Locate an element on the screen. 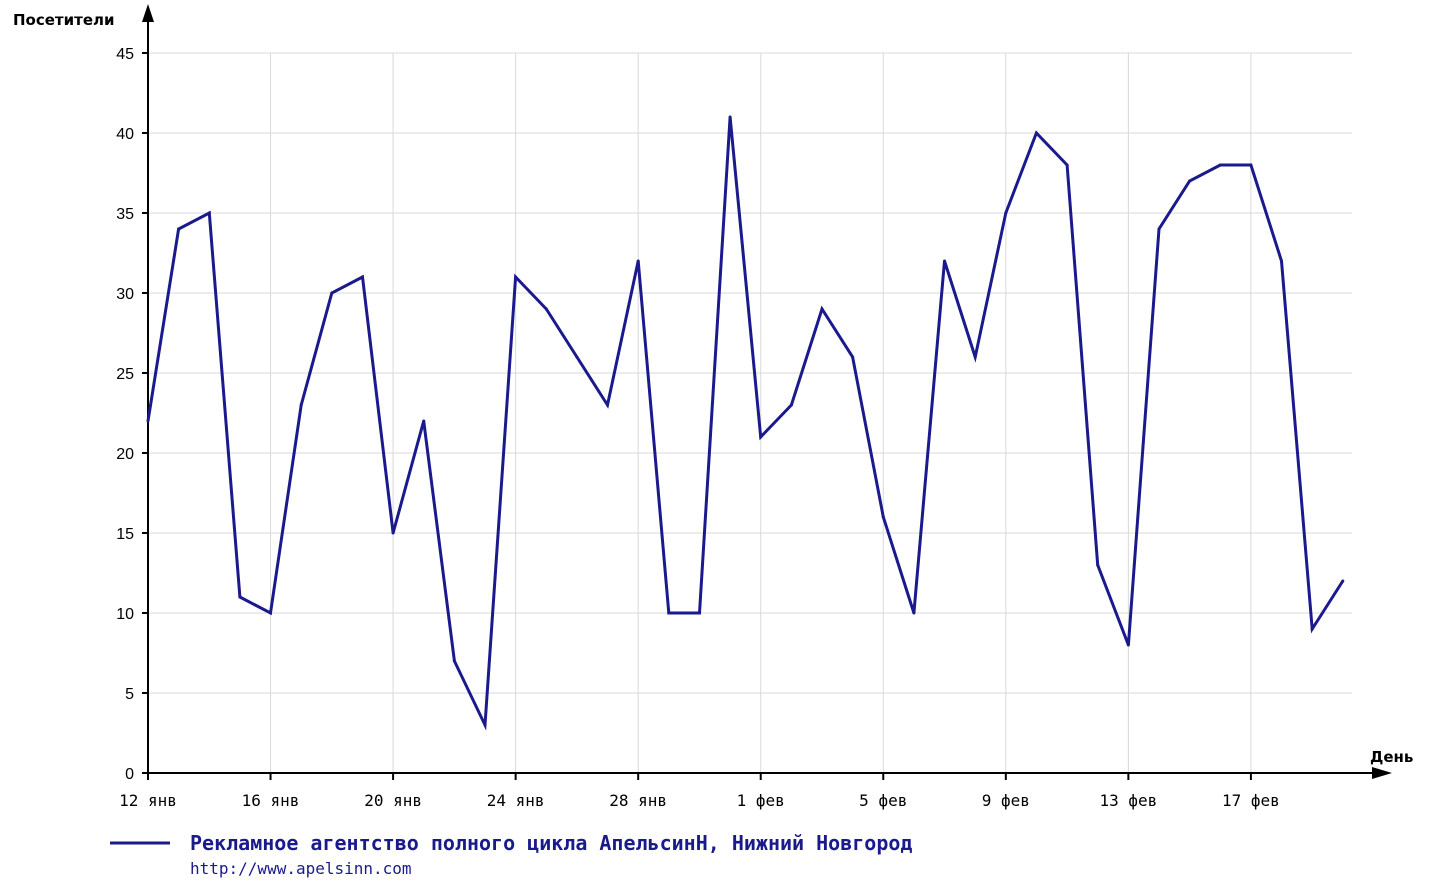 Image resolution: width=1429 pixels, height=890 pixels. y-tick-label: 35 is located at coordinates (125, 214).